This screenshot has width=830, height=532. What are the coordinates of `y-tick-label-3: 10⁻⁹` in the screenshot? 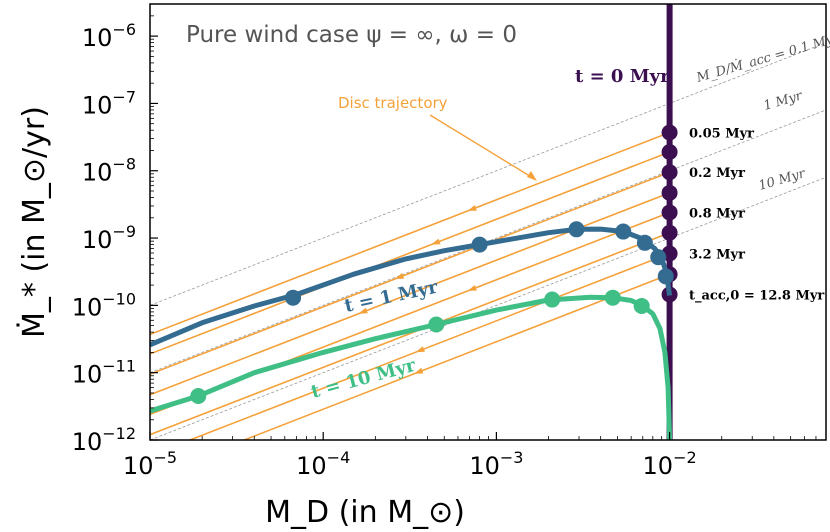 It's located at (109, 238).